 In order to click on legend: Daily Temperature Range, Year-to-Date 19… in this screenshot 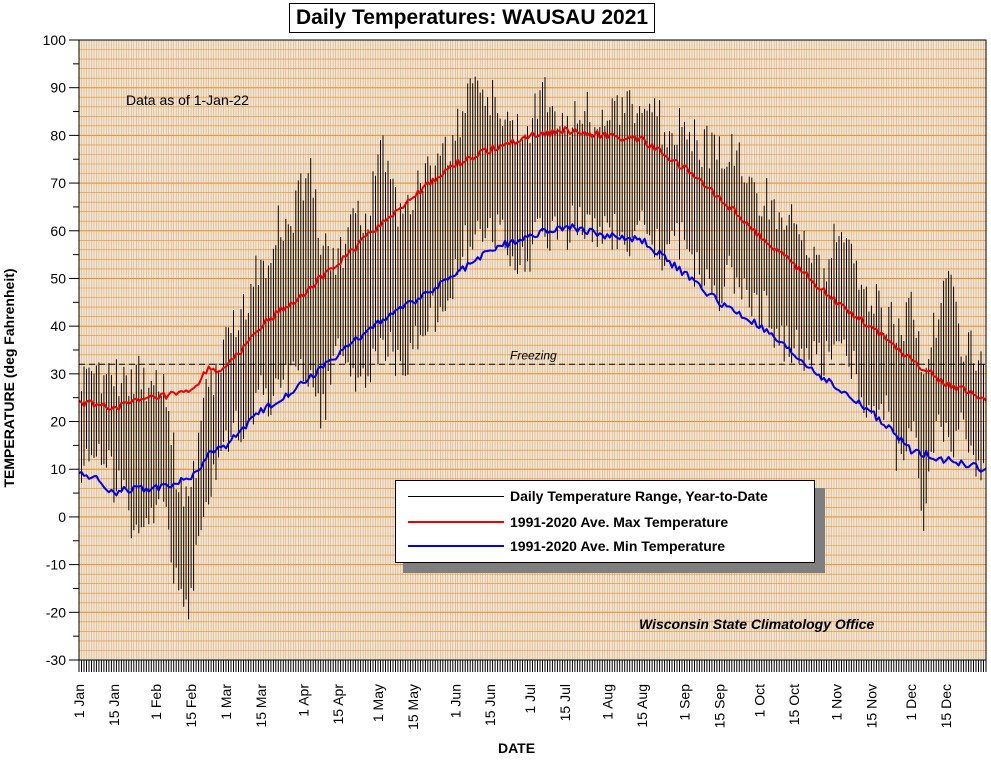, I will do `click(605, 521)`.